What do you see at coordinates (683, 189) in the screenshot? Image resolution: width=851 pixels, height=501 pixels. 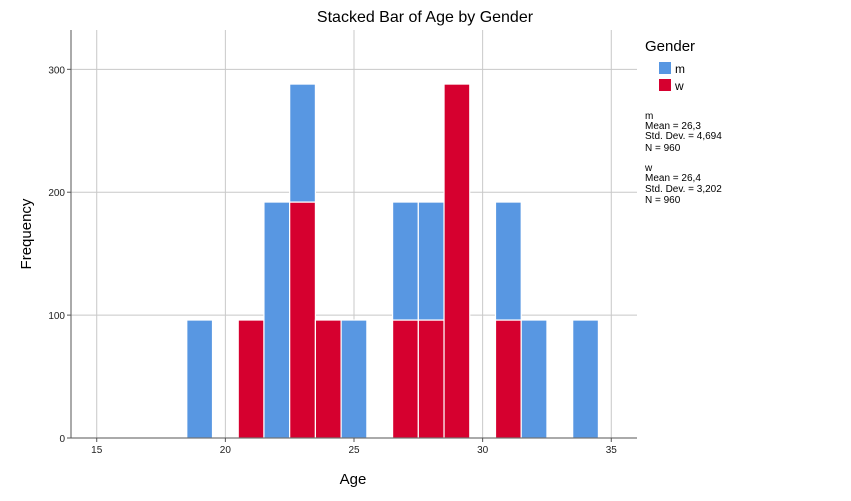 I see `stats-std-dev: Std. Dev. = 3,202` at bounding box center [683, 189].